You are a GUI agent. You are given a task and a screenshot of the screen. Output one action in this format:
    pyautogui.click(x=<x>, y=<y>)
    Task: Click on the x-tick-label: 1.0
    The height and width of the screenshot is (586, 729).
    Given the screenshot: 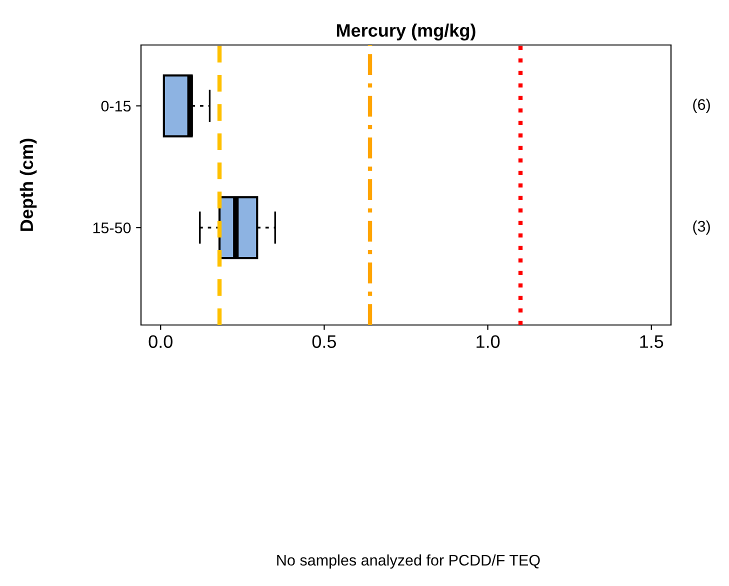 What is the action you would take?
    pyautogui.click(x=488, y=341)
    